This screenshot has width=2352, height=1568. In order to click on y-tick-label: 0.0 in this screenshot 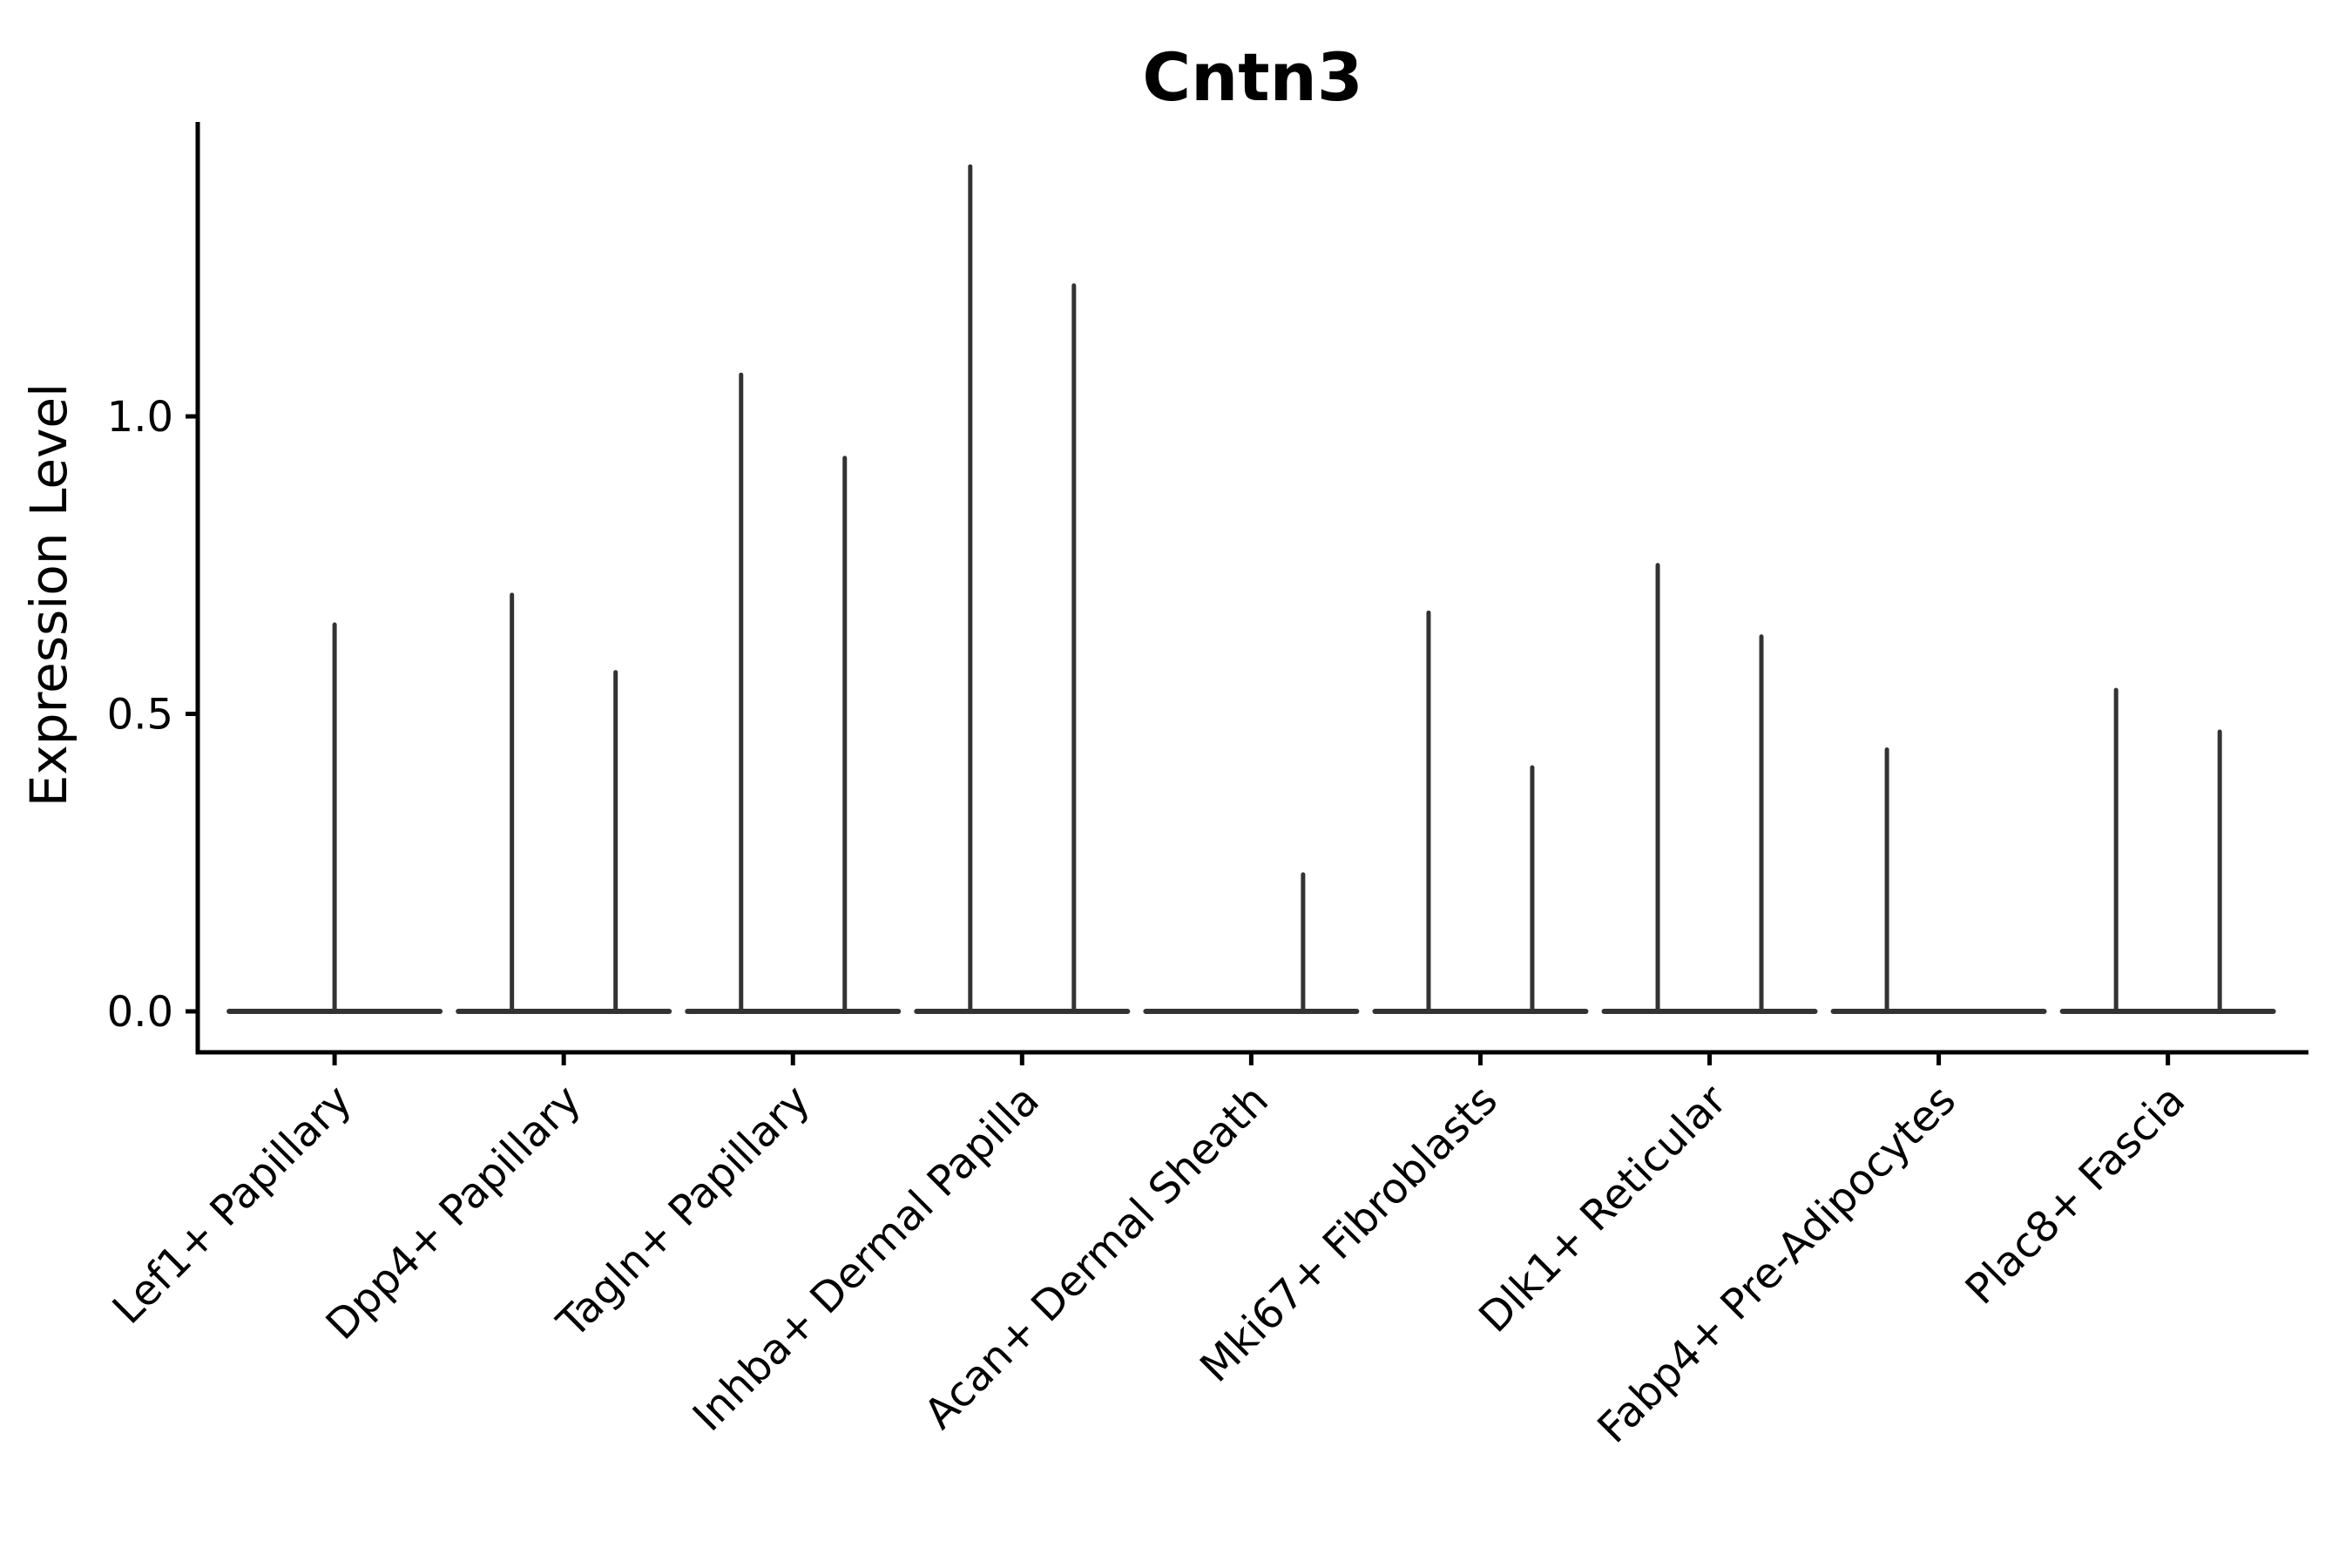, I will do `click(140, 1013)`.